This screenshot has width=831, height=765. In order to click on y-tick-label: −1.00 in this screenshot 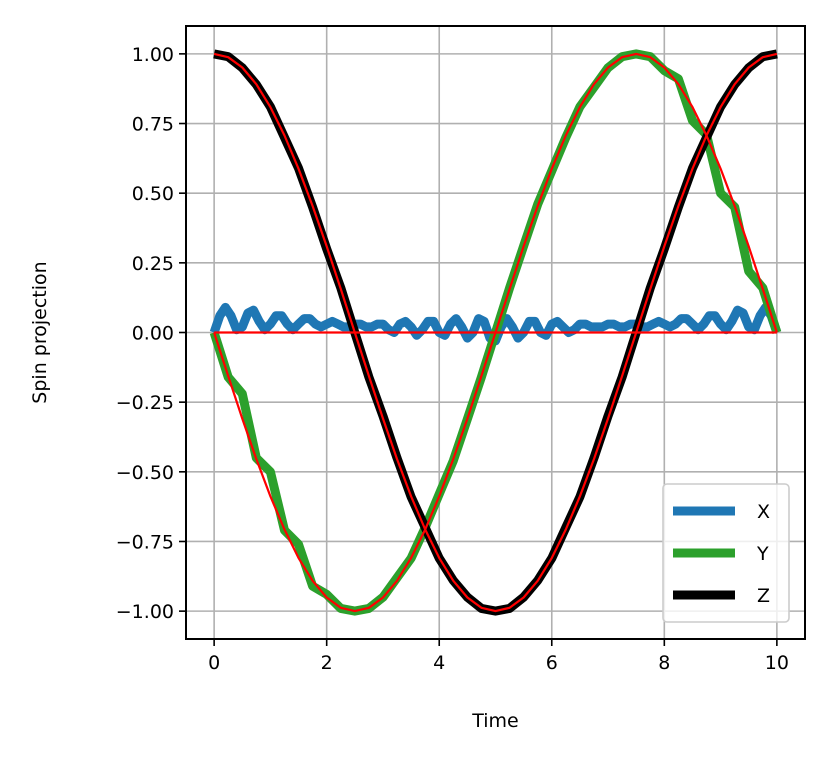, I will do `click(145, 612)`.